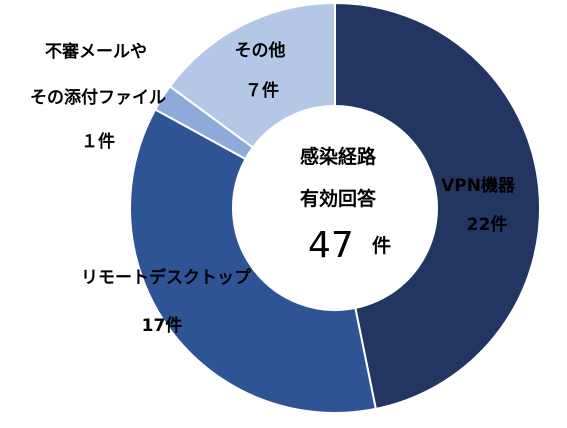  I want to click on slice-value-email: １件, so click(98, 142).